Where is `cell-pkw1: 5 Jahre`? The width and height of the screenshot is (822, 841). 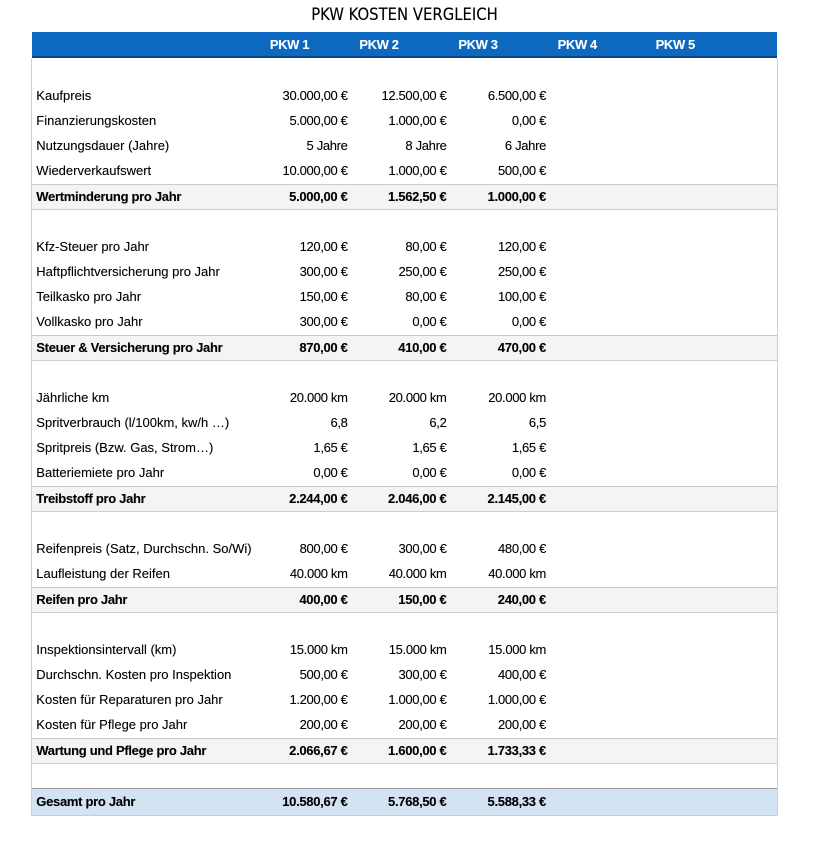
cell-pkw1: 5 Jahre is located at coordinates (327, 146).